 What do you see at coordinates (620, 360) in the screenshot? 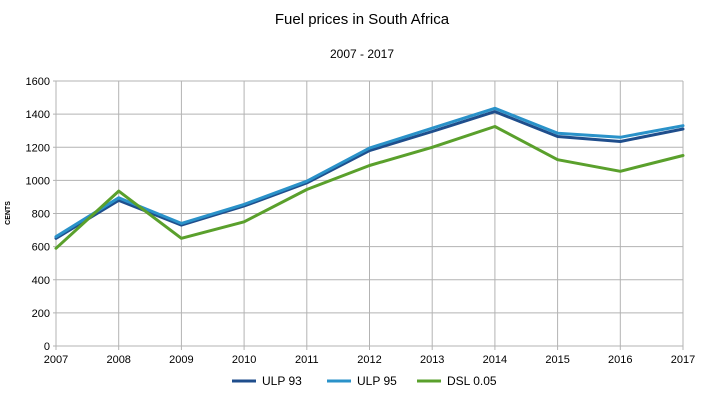
I see `x-tick-label: 2016` at bounding box center [620, 360].